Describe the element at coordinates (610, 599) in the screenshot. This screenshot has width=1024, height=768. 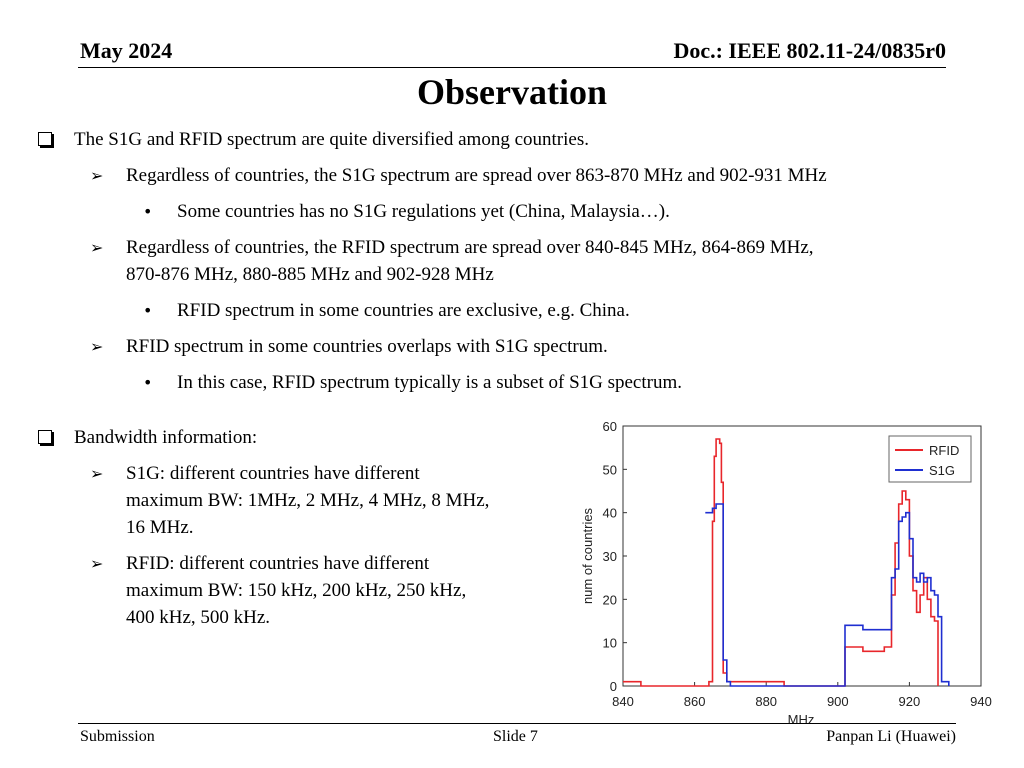
I see `y-tick-label: 20` at that location.